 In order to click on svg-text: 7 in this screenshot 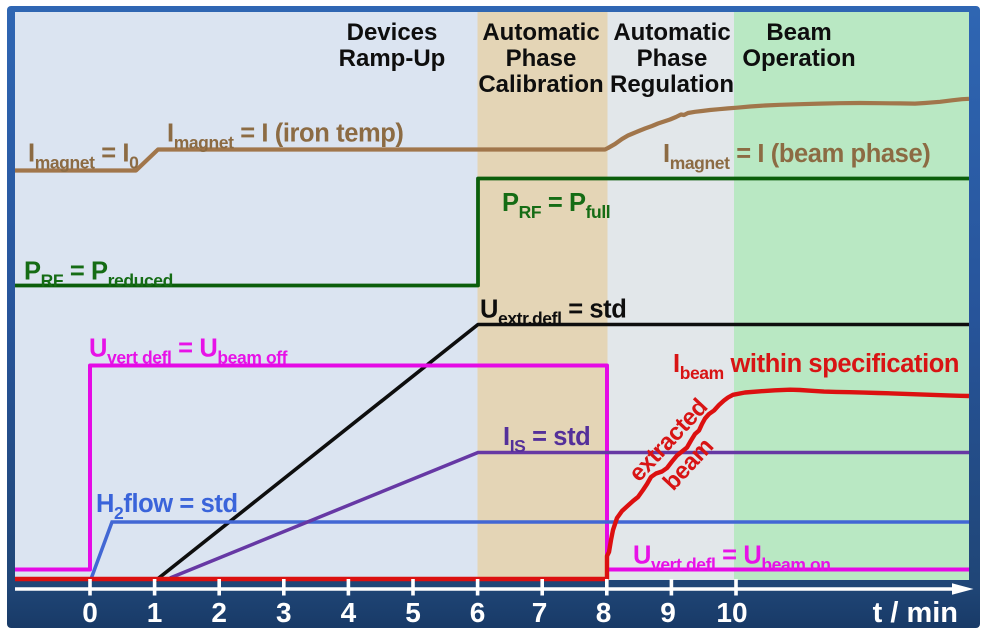, I will do `click(540, 612)`.